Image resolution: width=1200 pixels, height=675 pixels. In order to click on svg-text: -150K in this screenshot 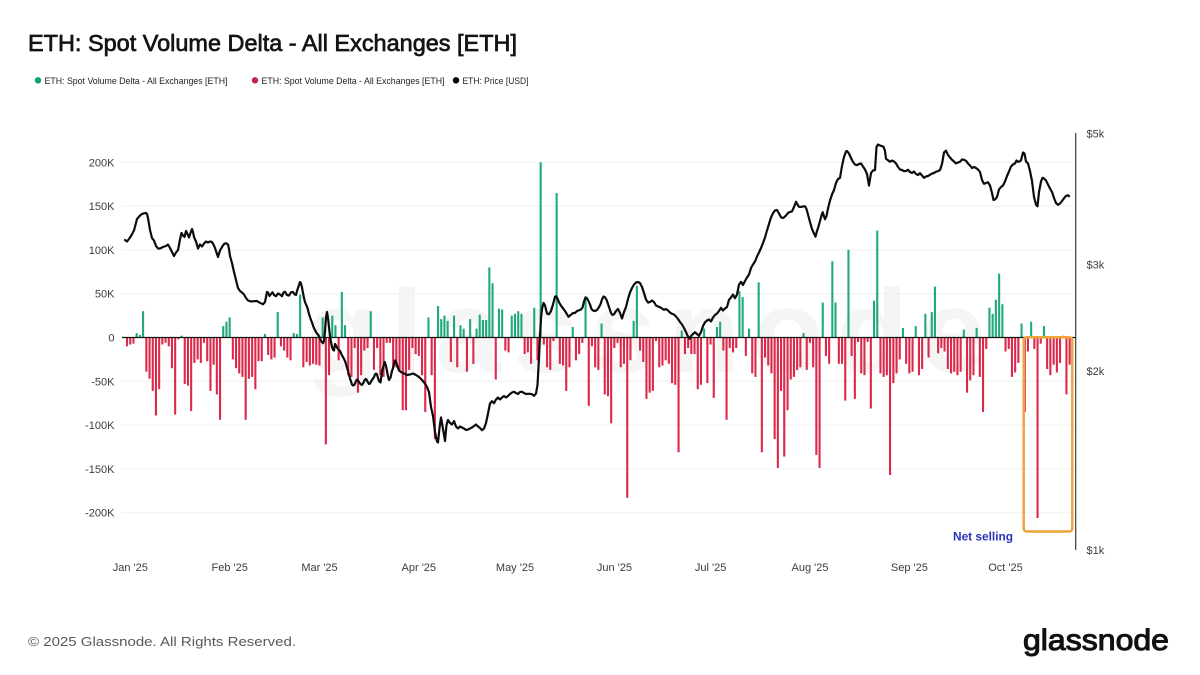, I will do `click(100, 470)`.